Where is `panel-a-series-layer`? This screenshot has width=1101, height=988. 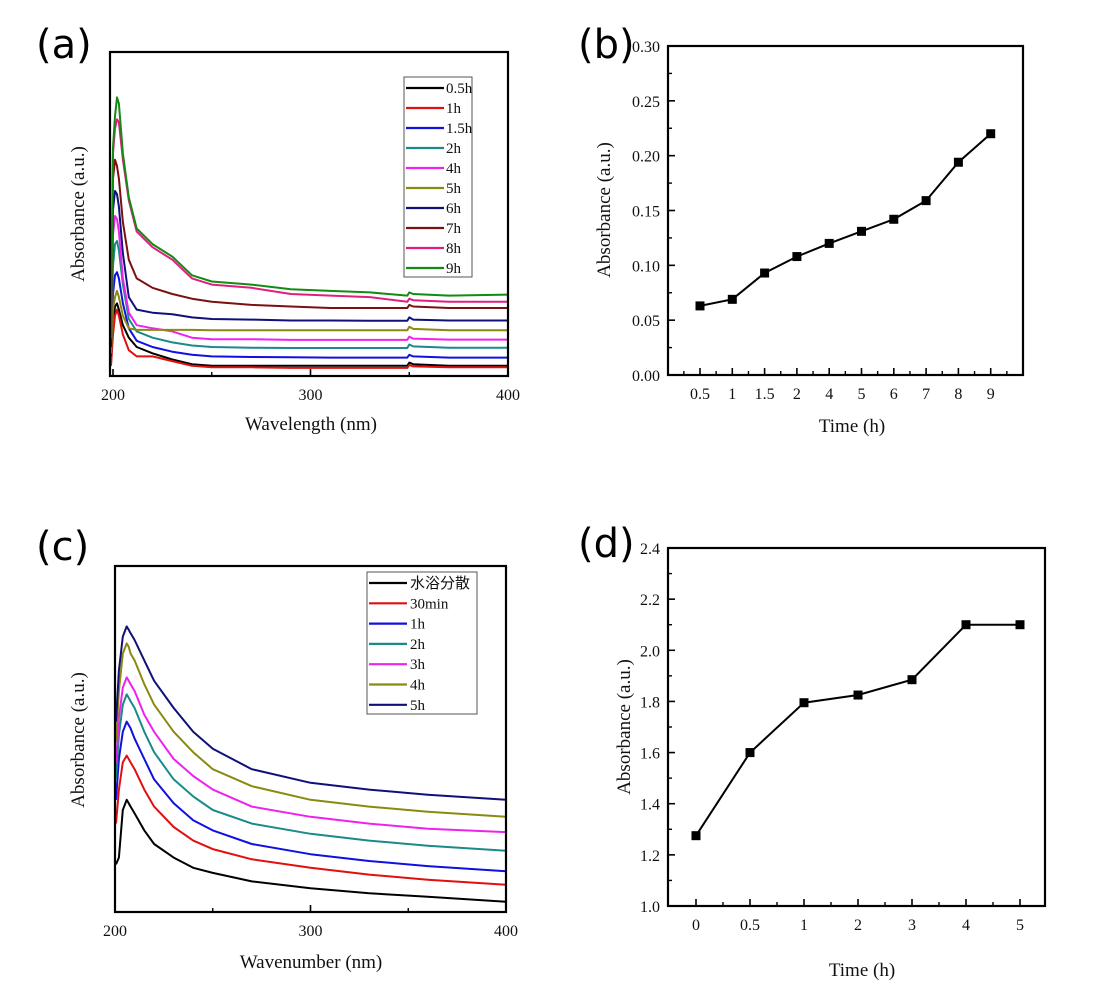
panel-a-series-layer is located at coordinates (309, 232).